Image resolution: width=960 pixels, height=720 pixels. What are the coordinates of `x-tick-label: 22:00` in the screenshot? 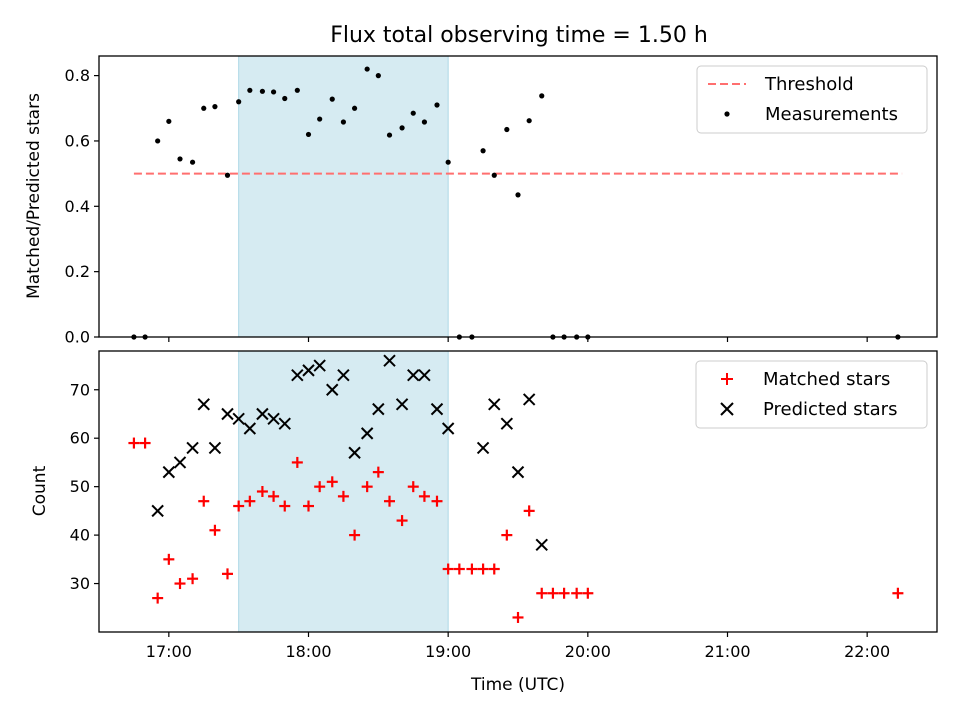 It's located at (867, 651).